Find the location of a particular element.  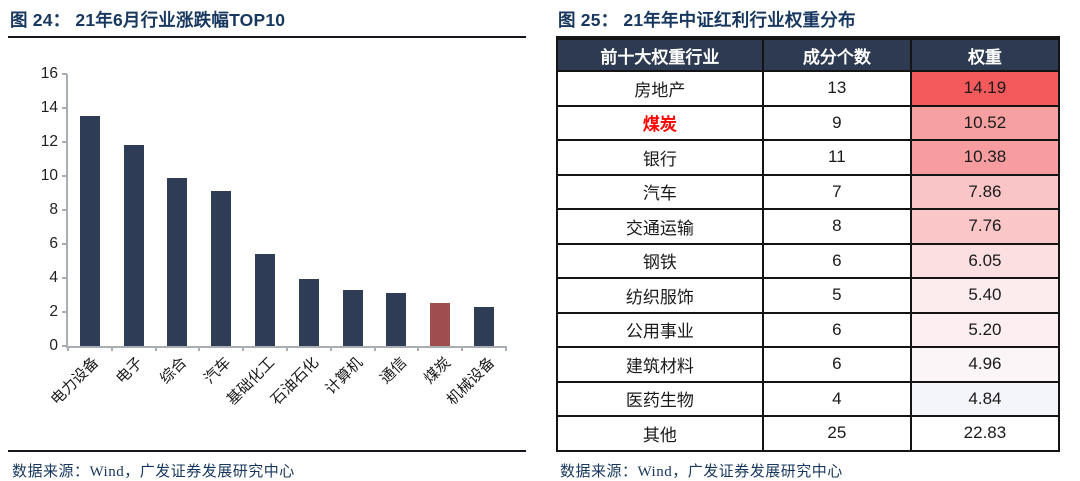

x-label-电子: 电子 is located at coordinates (129, 370).